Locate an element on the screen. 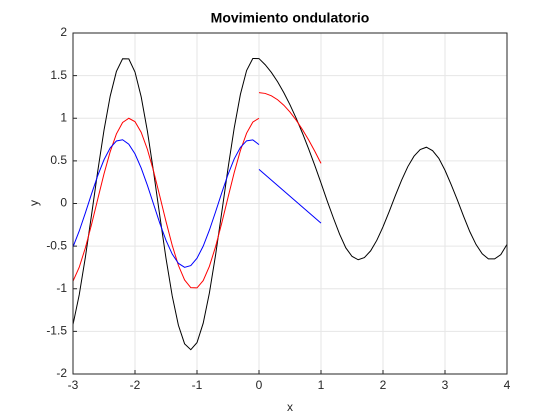  y-tick-label: -1.5 is located at coordinates (56, 331).